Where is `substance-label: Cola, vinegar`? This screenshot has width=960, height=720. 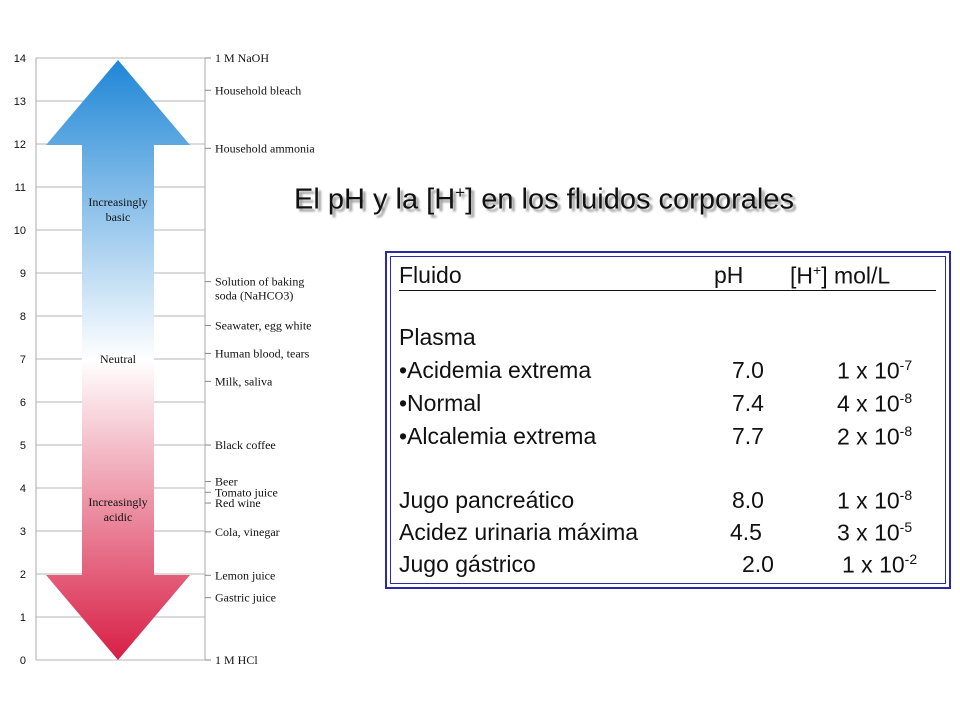 substance-label: Cola, vinegar is located at coordinates (247, 532).